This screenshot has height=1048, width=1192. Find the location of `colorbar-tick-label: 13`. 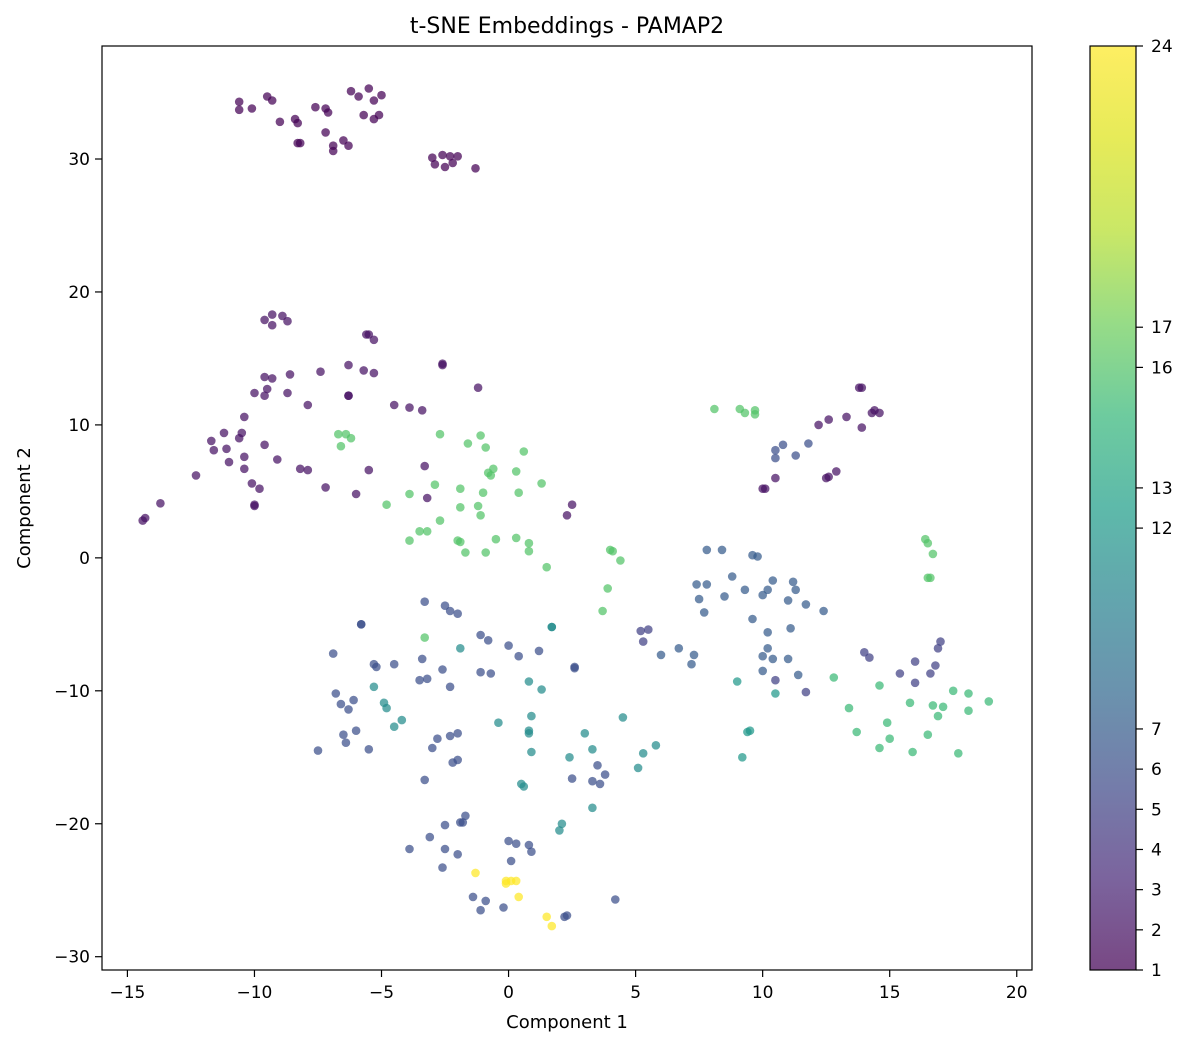

colorbar-tick-label: 13 is located at coordinates (1162, 489).